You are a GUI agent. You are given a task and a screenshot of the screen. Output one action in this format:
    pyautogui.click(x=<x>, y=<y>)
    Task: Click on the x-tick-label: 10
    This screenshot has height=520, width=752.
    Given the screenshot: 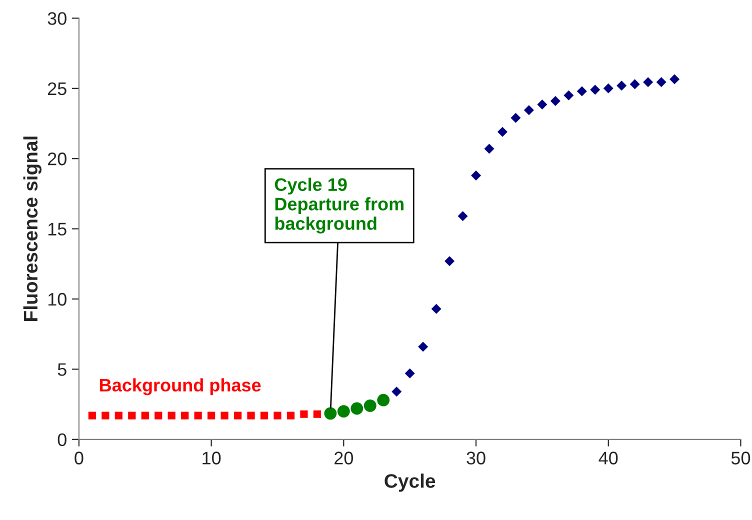 What is the action you would take?
    pyautogui.click(x=211, y=458)
    